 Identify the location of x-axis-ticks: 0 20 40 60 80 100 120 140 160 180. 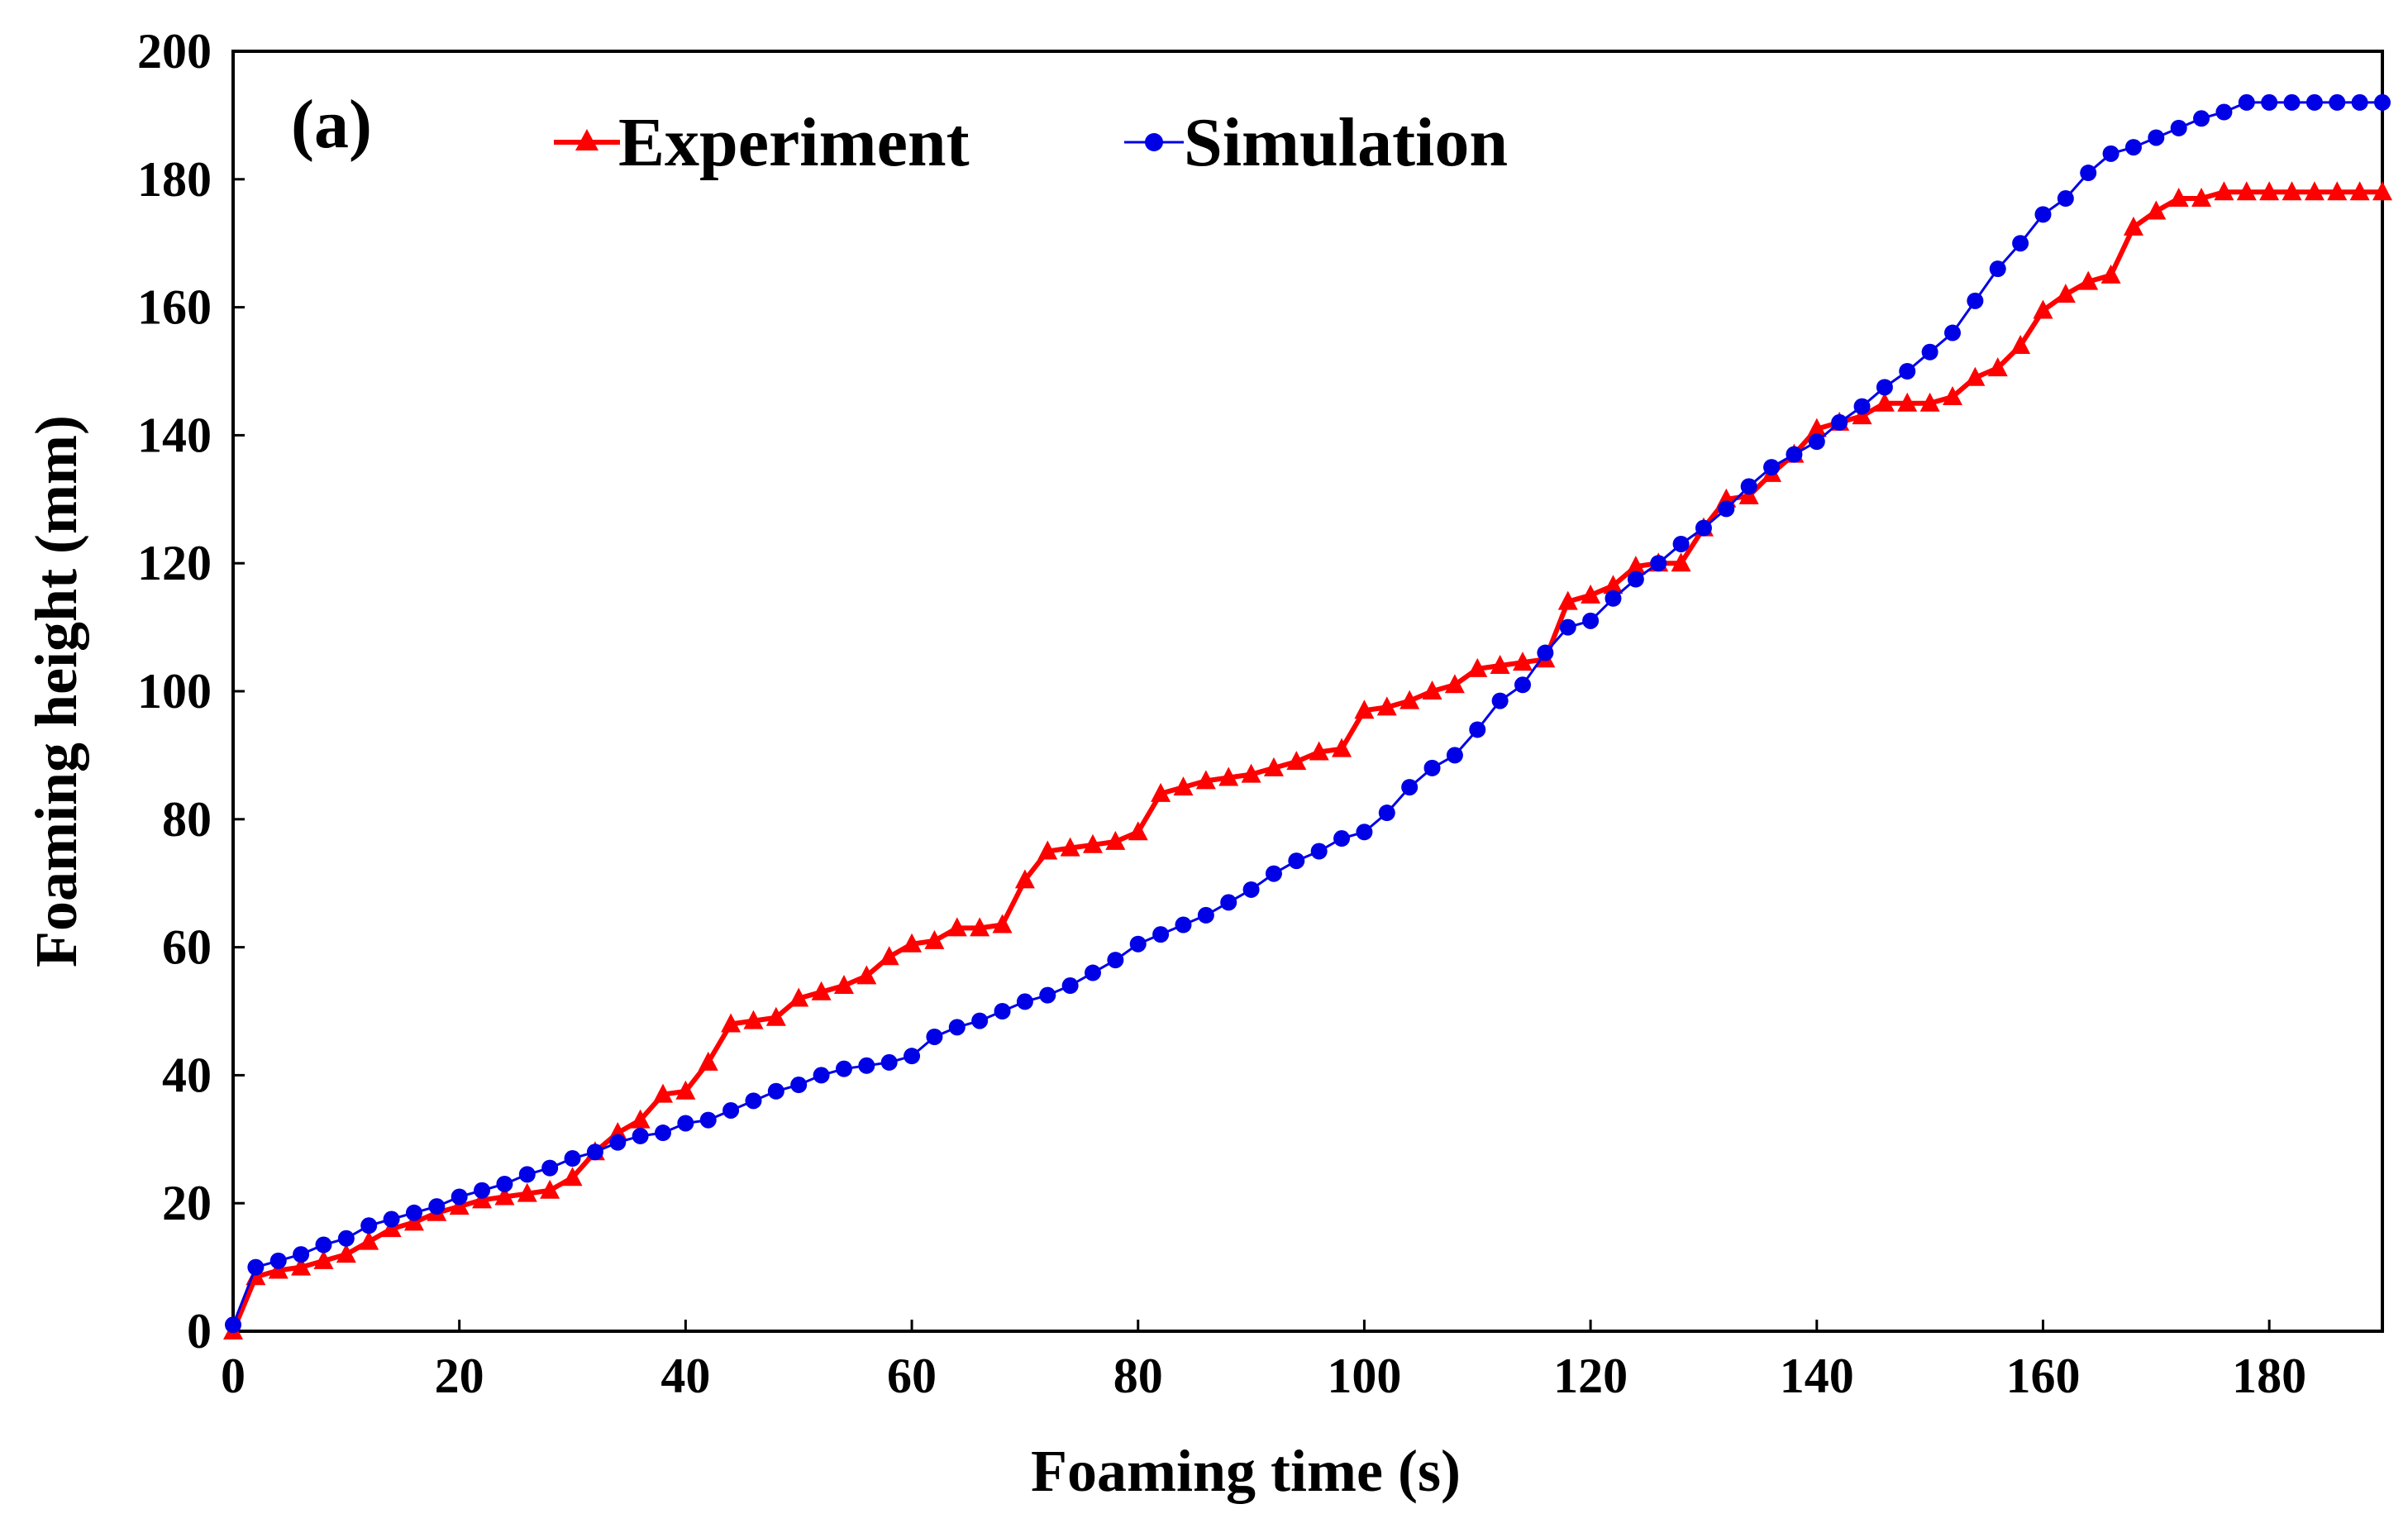
(1263, 1361).